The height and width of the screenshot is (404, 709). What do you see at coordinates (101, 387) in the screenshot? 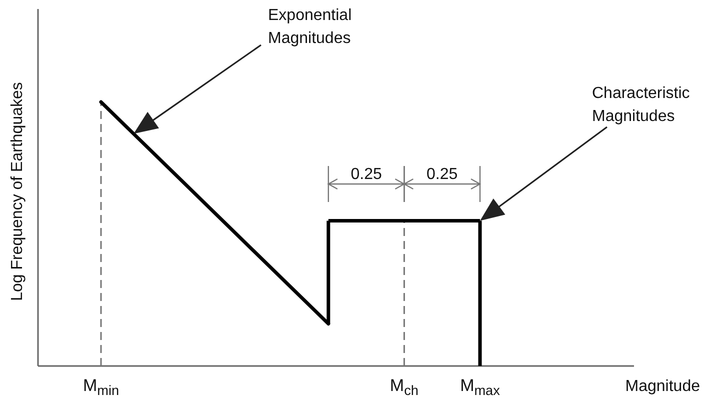
I see `x-tick-label: M$_{min}$` at bounding box center [101, 387].